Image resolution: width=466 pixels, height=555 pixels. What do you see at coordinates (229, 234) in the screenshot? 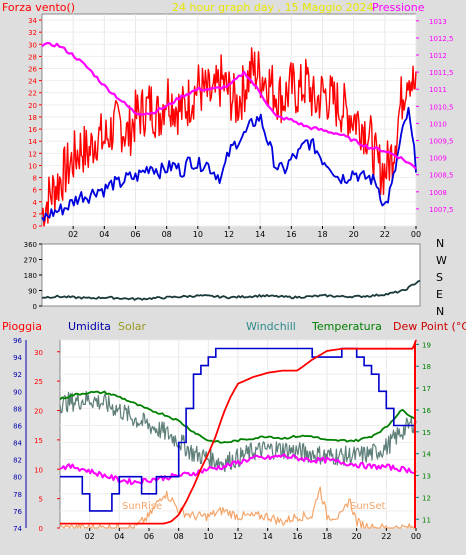
I see `top-x-tick-label: 12` at bounding box center [229, 234].